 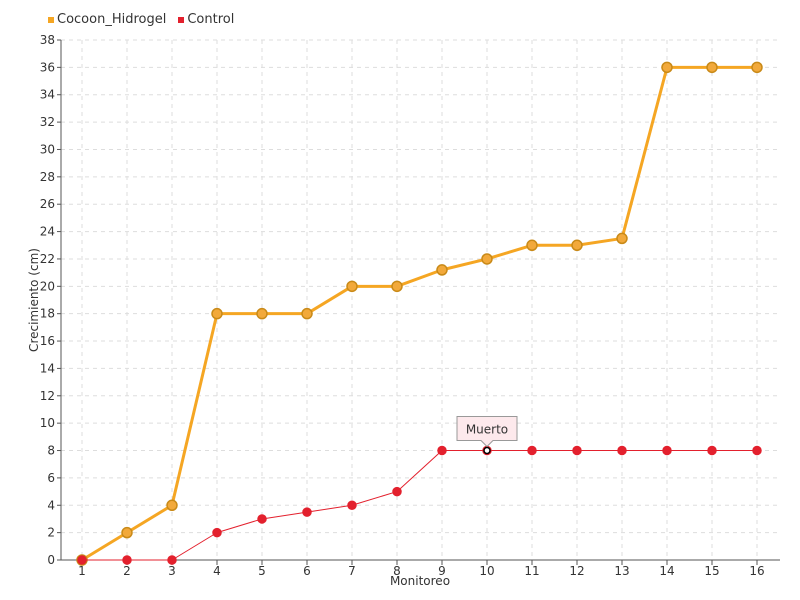 What do you see at coordinates (262, 571) in the screenshot?
I see `x-tick-label: 5` at bounding box center [262, 571].